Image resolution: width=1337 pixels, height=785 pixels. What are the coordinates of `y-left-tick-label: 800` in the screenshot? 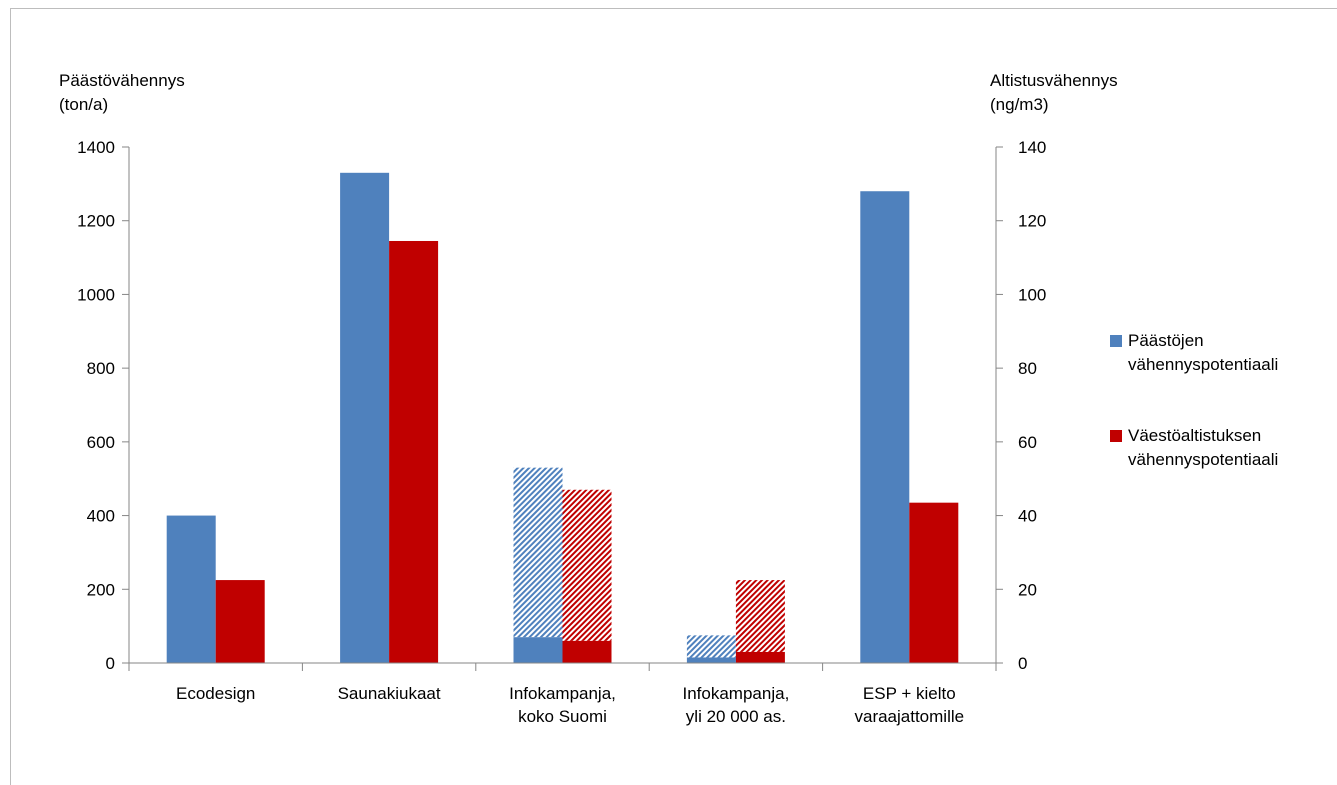 It's located at (101, 368).